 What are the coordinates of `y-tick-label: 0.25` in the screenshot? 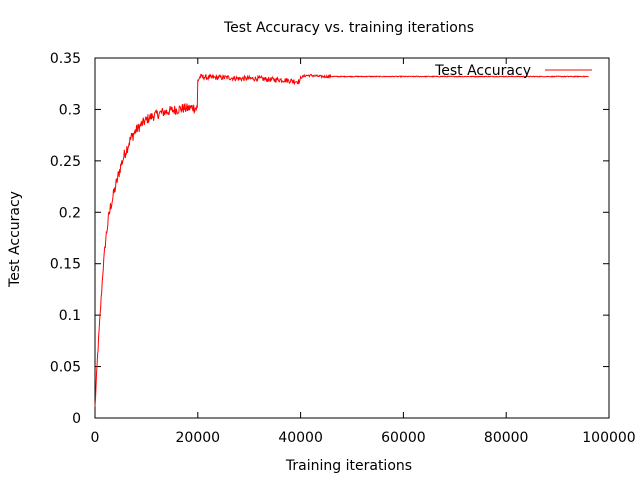 It's located at (65, 162).